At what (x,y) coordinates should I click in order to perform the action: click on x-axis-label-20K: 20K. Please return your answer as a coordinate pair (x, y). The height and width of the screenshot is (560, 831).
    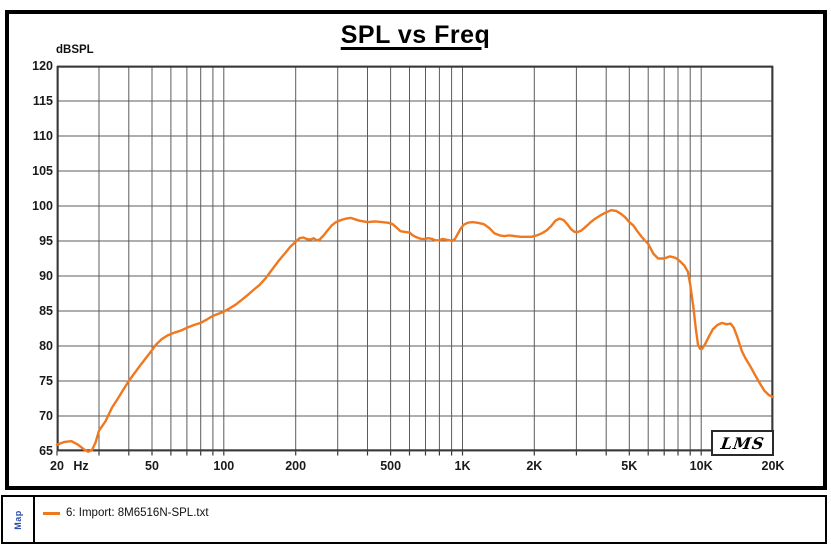
    Looking at the image, I should click on (773, 466).